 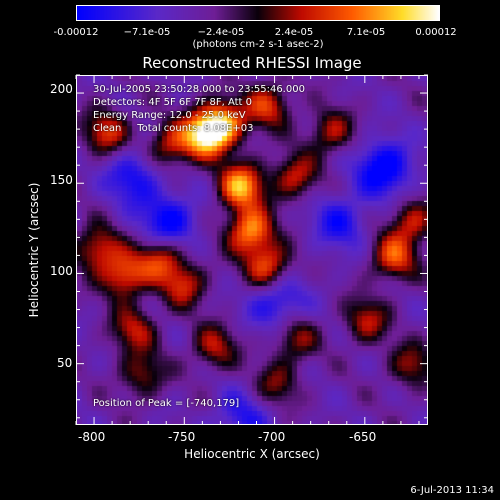 What do you see at coordinates (363, 437) in the screenshot?
I see `x-tick-label: -650` at bounding box center [363, 437].